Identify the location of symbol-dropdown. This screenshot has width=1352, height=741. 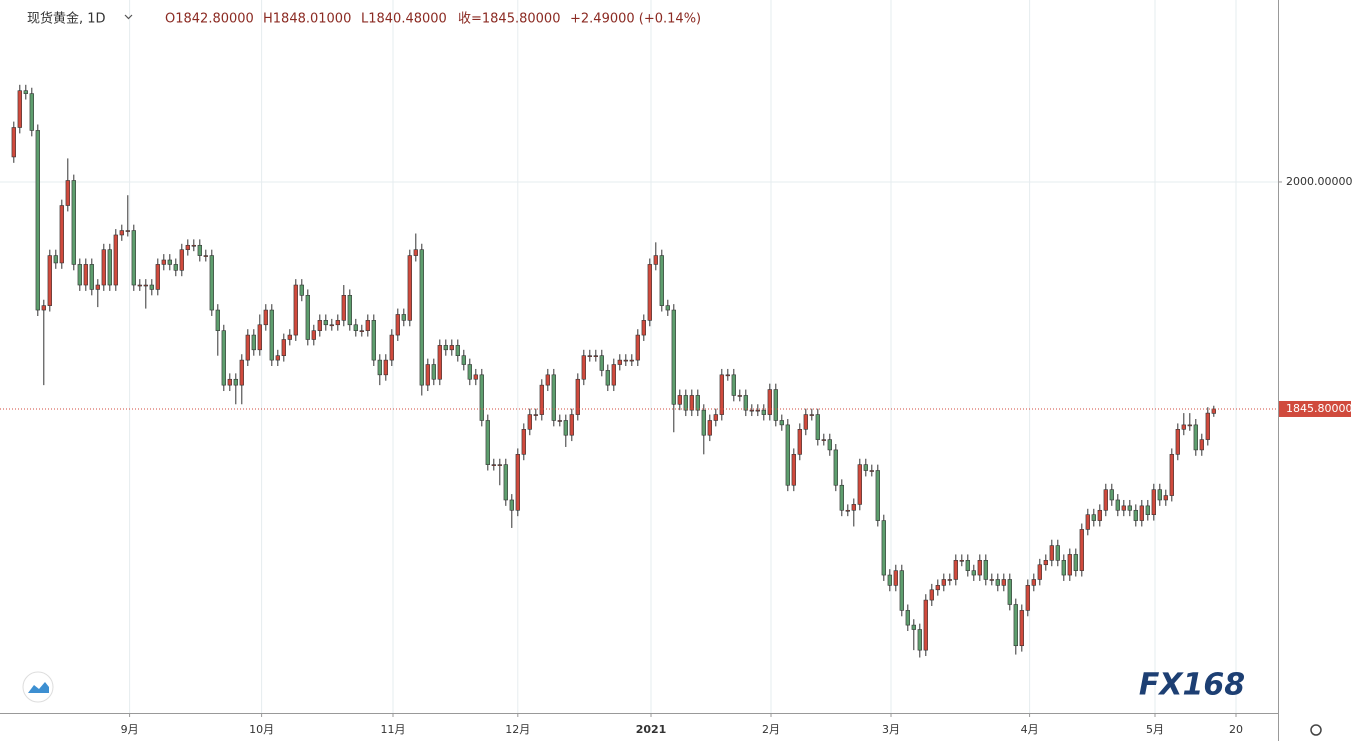
(128, 17).